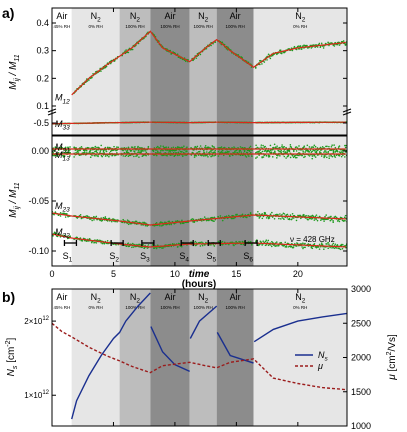 The image size is (407, 432). I want to click on series-label-M13-main: M, so click(59, 155).